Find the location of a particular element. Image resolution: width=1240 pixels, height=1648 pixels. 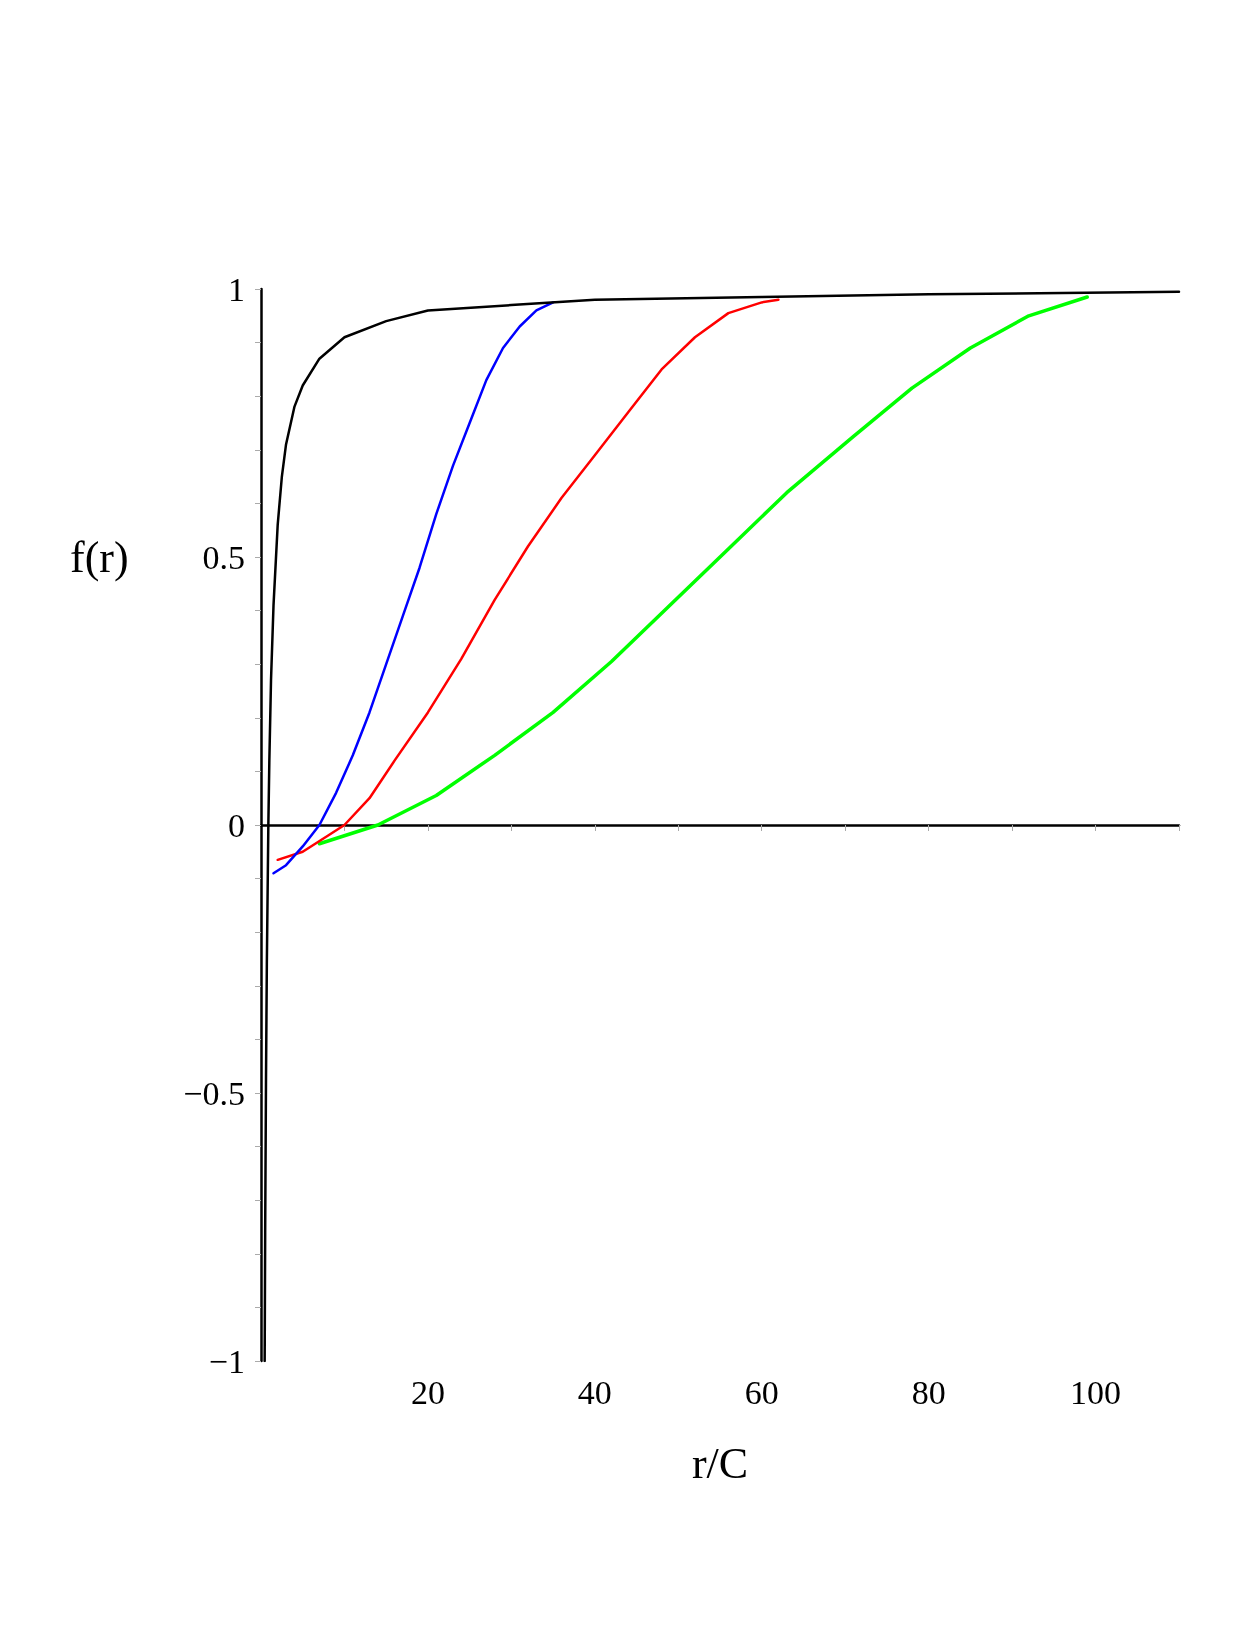

x-tick-label: 100 is located at coordinates (1096, 1392).